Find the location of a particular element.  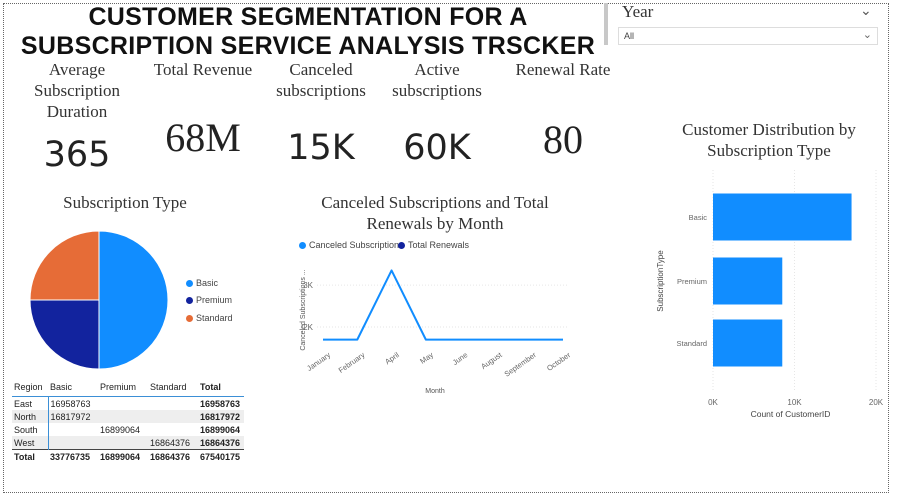

legend-marker-premium is located at coordinates (189, 301).